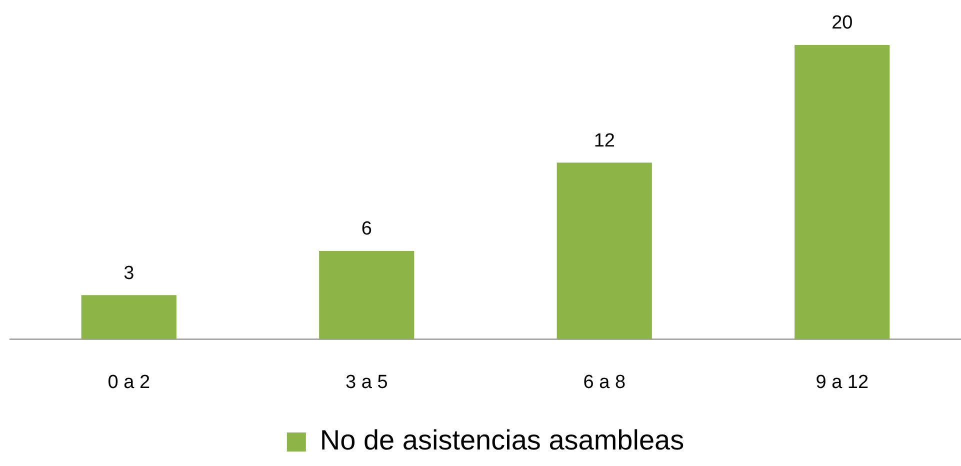 Image resolution: width=961 pixels, height=466 pixels. I want to click on x-tick-label: 6 a 8, so click(604, 382).